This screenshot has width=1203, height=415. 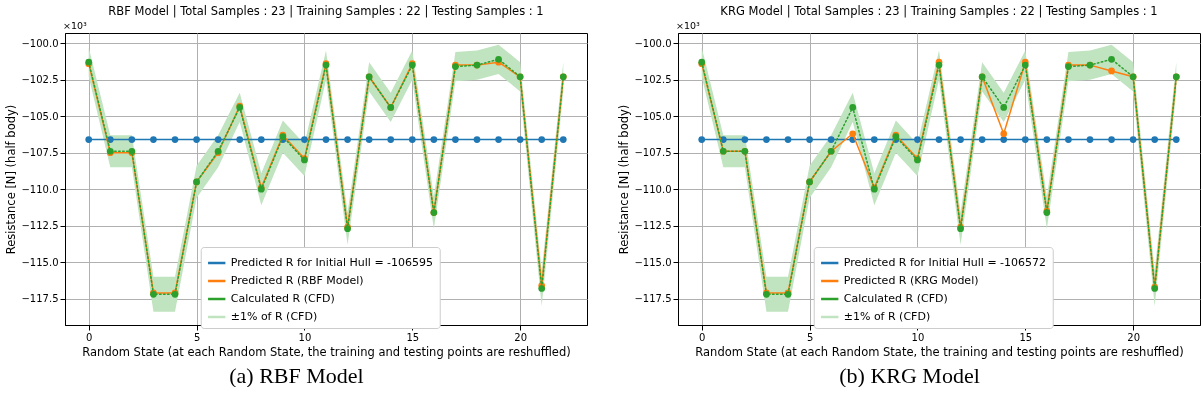 What do you see at coordinates (909, 375) in the screenshot?
I see `text: (b) KRG Model` at bounding box center [909, 375].